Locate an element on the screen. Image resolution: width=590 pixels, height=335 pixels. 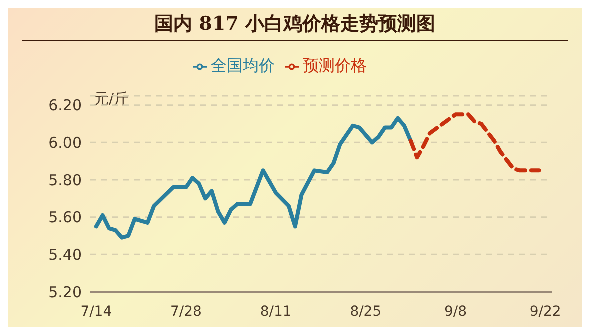
y-tick-label: 6.00 is located at coordinates (65, 143).